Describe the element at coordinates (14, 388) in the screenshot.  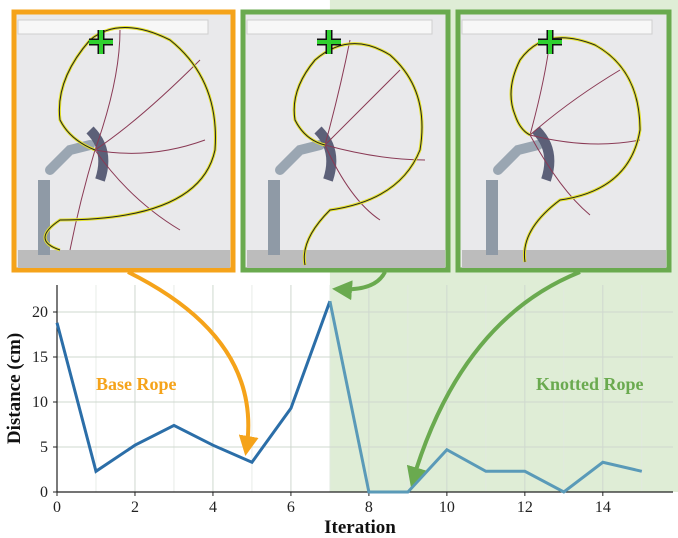
I see `y-axis-title: Distance (cm)` at that location.